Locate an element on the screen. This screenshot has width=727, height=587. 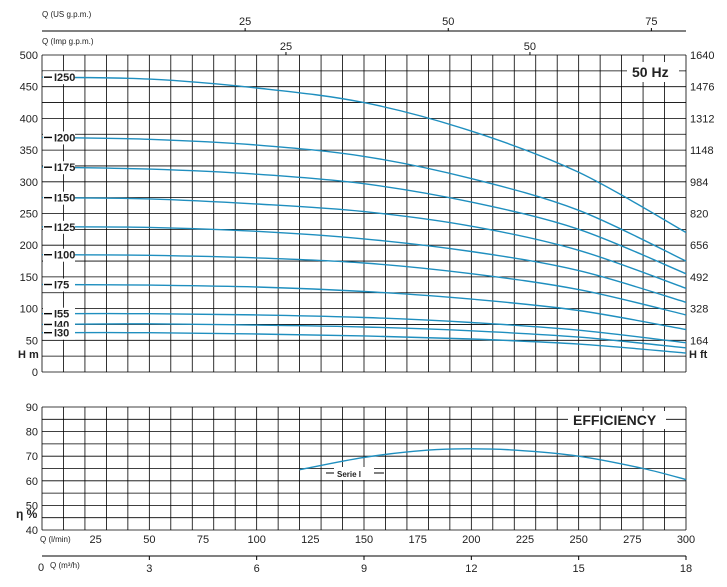
head-left-axis-ticks: 0 50 100 150 200 250 300 350 400 450 500 is located at coordinates (29, 214).